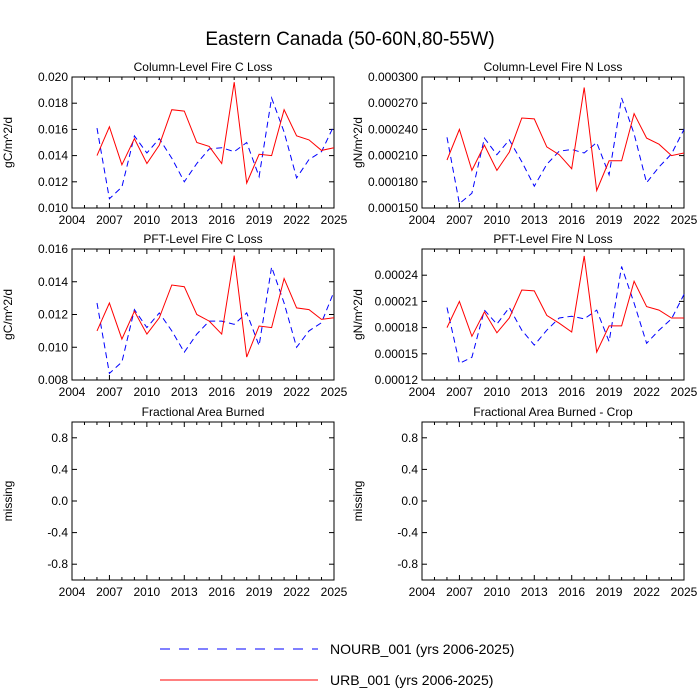 The height and width of the screenshot is (700, 700). What do you see at coordinates (393, 156) in the screenshot?
I see `y-tick-label: 0.000210` at bounding box center [393, 156].